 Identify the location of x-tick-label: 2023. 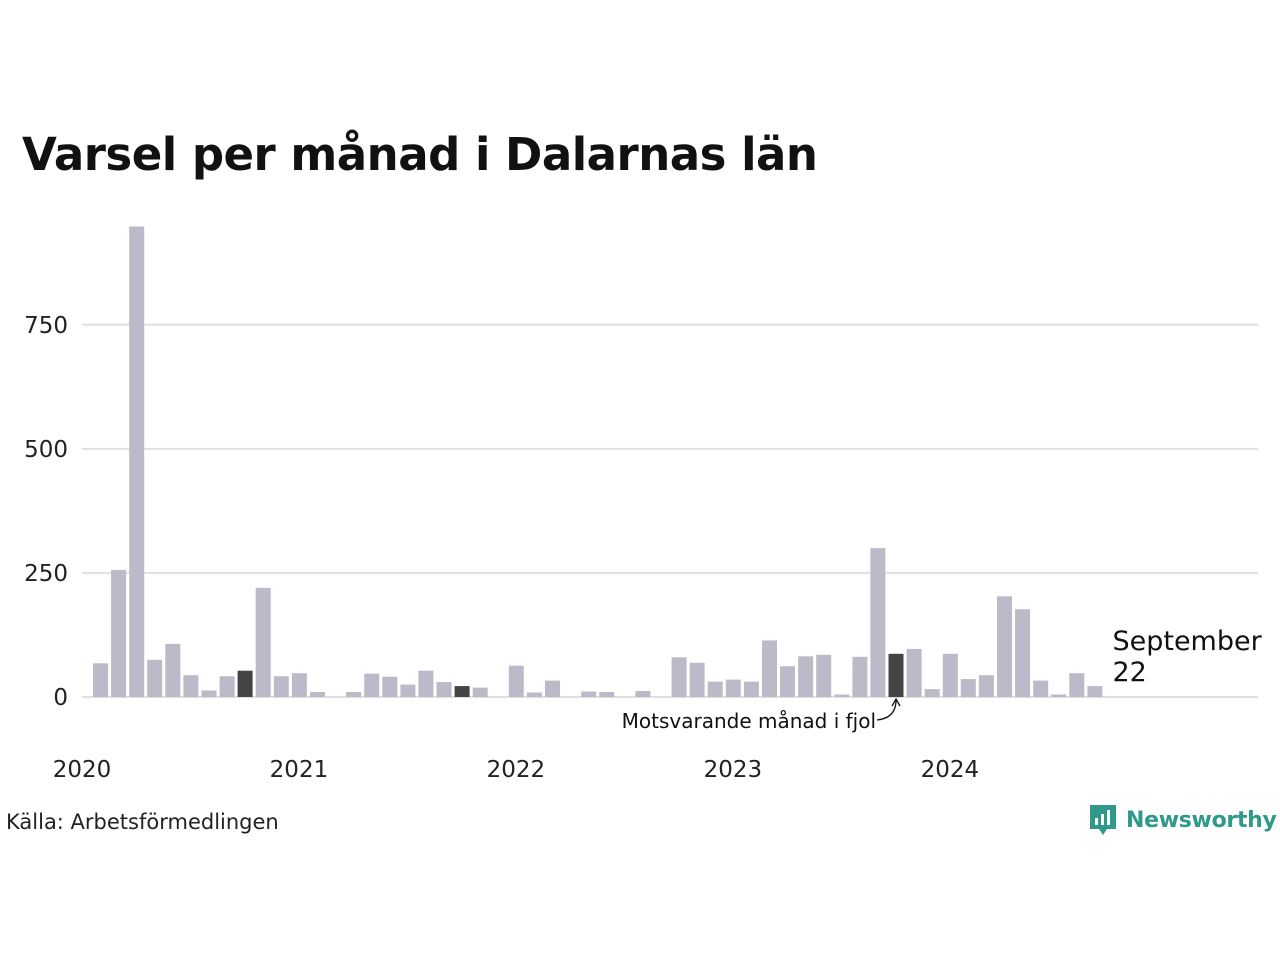
(733, 770).